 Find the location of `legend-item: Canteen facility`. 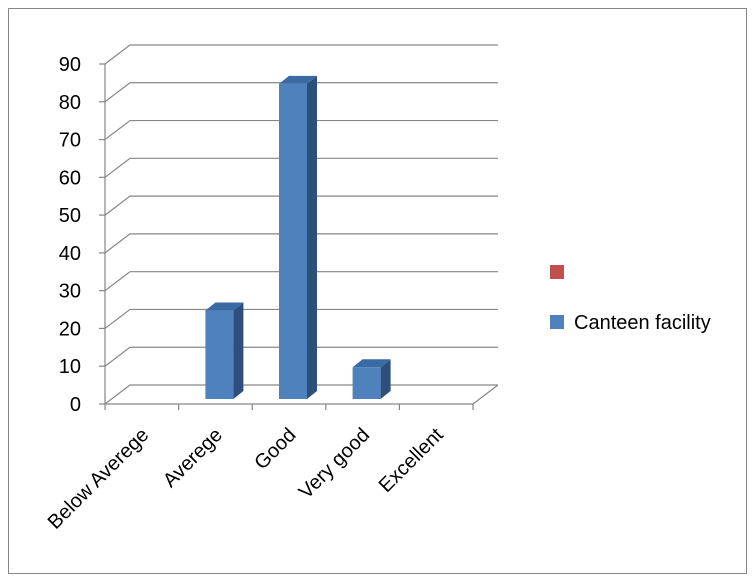

legend-item: Canteen facility is located at coordinates (630, 323).